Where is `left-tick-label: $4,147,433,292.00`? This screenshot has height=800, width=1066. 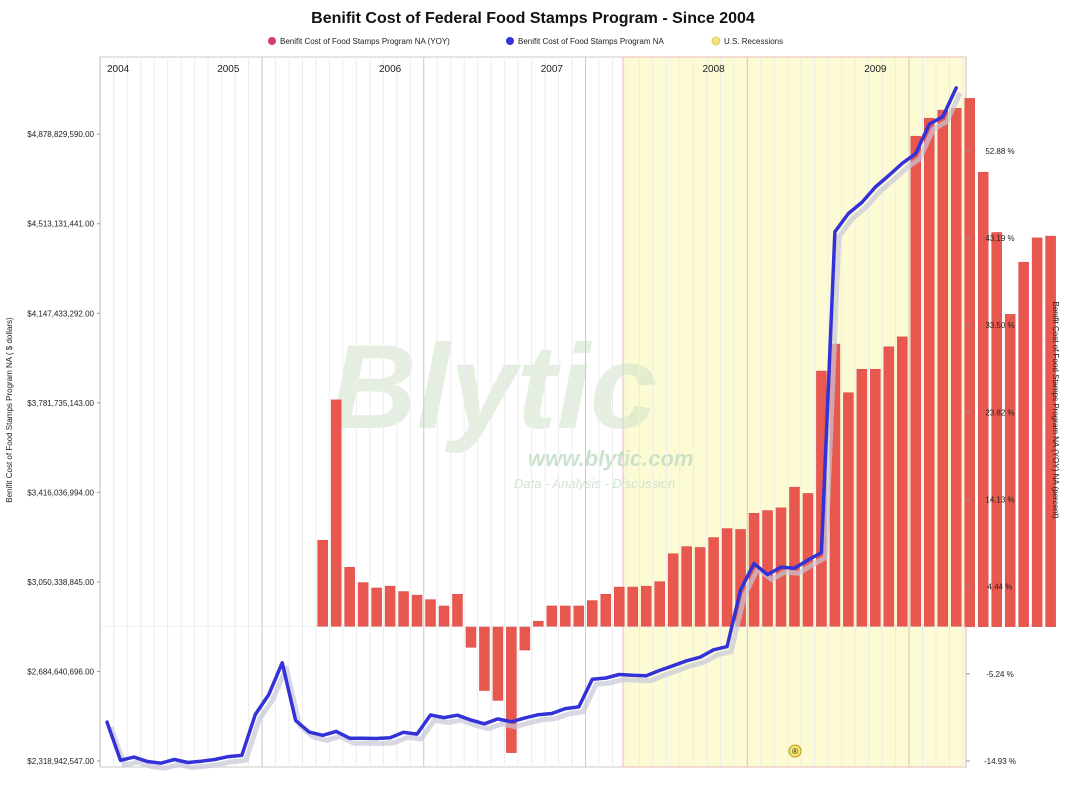 left-tick-label: $4,147,433,292.00 is located at coordinates (60, 313).